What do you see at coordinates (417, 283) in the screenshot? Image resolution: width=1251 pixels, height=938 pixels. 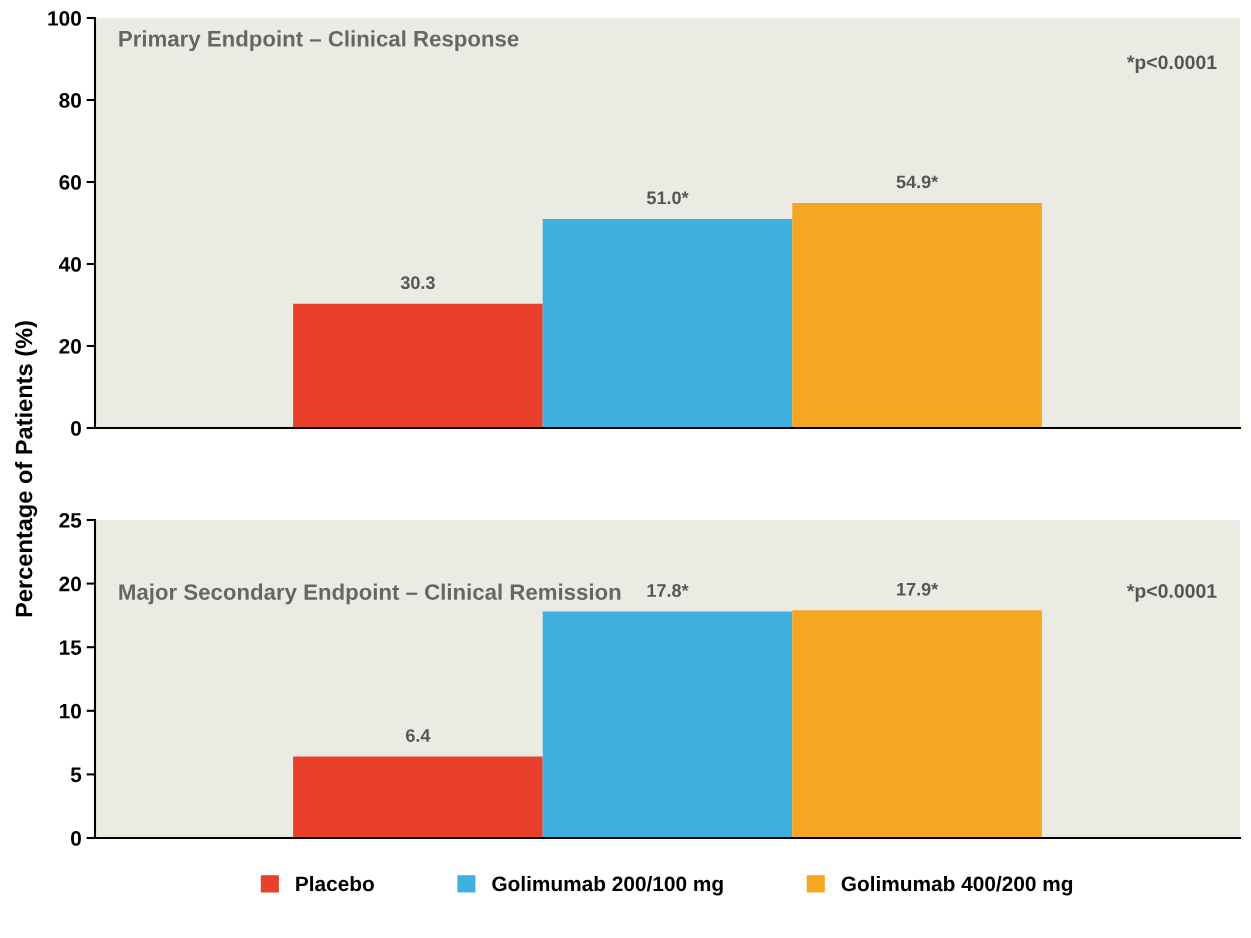 I see `data-label: 30.3` at bounding box center [417, 283].